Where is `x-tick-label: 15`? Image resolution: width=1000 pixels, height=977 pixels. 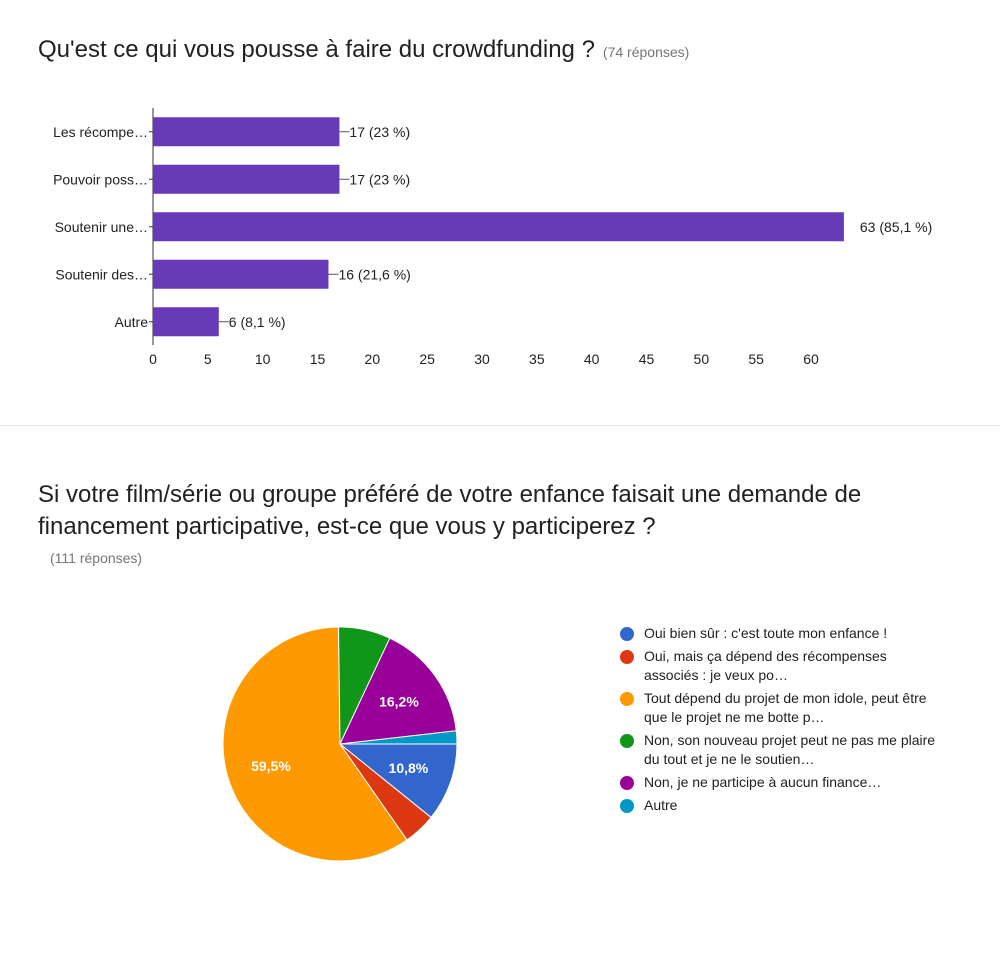
x-tick-label: 15 is located at coordinates (318, 359).